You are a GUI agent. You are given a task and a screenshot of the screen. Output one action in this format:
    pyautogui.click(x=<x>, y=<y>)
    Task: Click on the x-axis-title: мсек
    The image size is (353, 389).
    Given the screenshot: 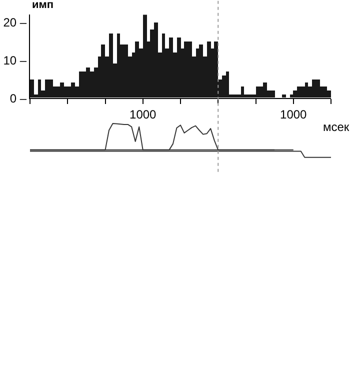 What is the action you would take?
    pyautogui.click(x=336, y=127)
    